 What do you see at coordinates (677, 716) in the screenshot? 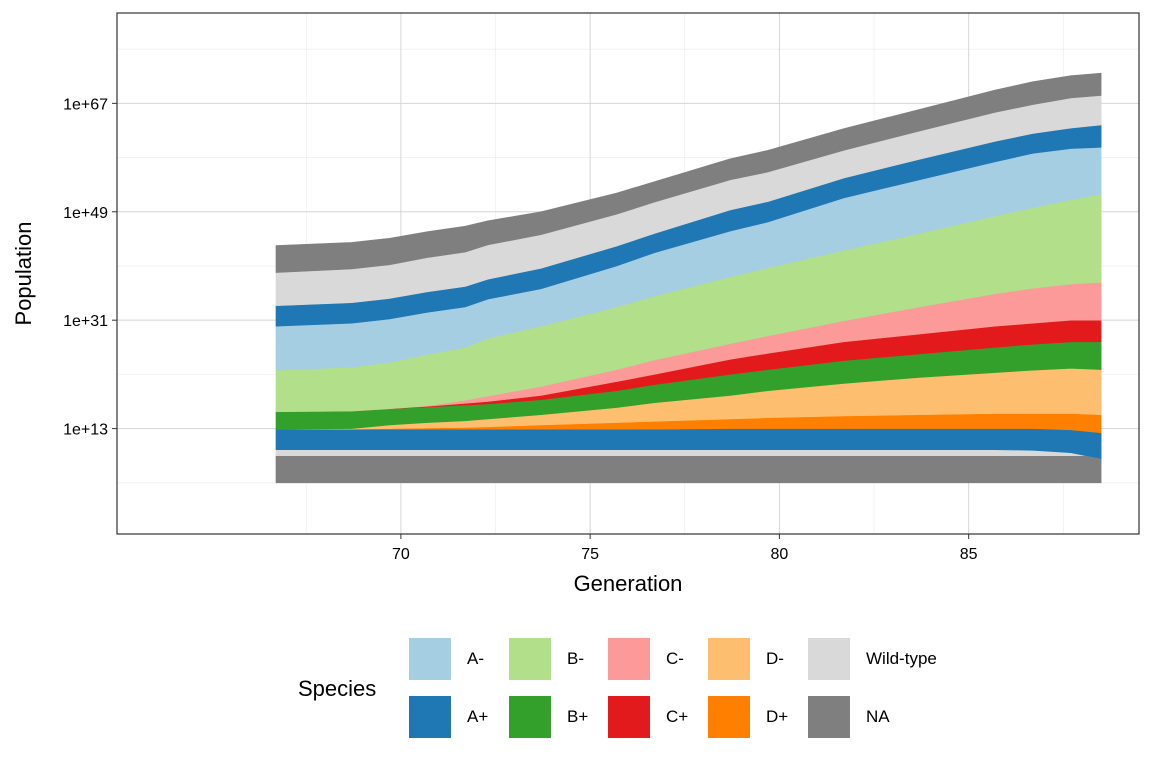
I see `legend-label: C+` at bounding box center [677, 716].